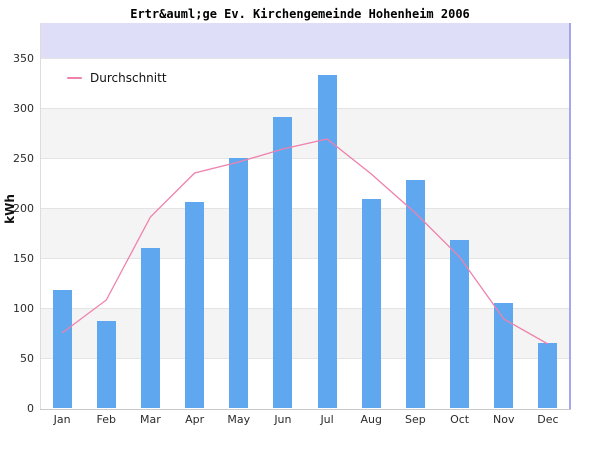  I want to click on y-tick-200: 200, so click(23, 208).